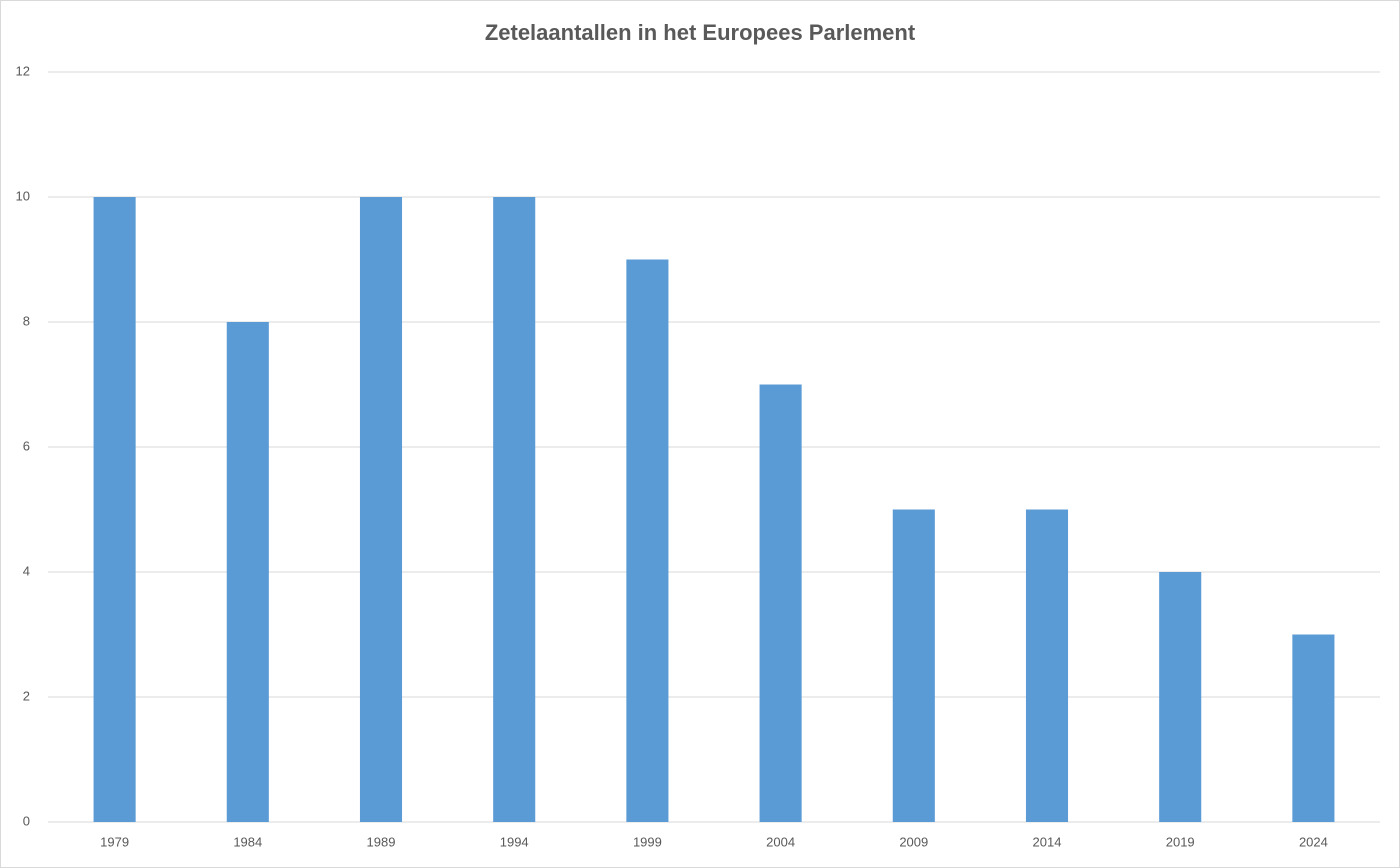  Describe the element at coordinates (26, 820) in the screenshot. I see `y-tick-label: 0` at that location.